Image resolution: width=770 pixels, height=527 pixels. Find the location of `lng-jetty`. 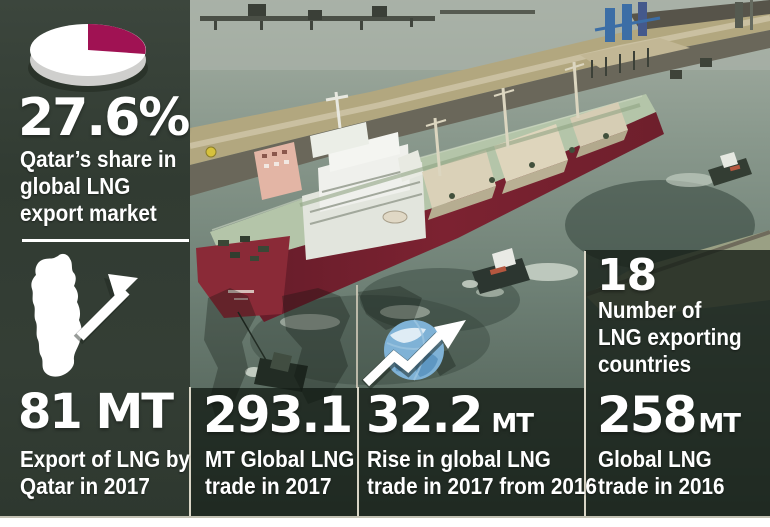

lng-jetty is located at coordinates (666, 39).